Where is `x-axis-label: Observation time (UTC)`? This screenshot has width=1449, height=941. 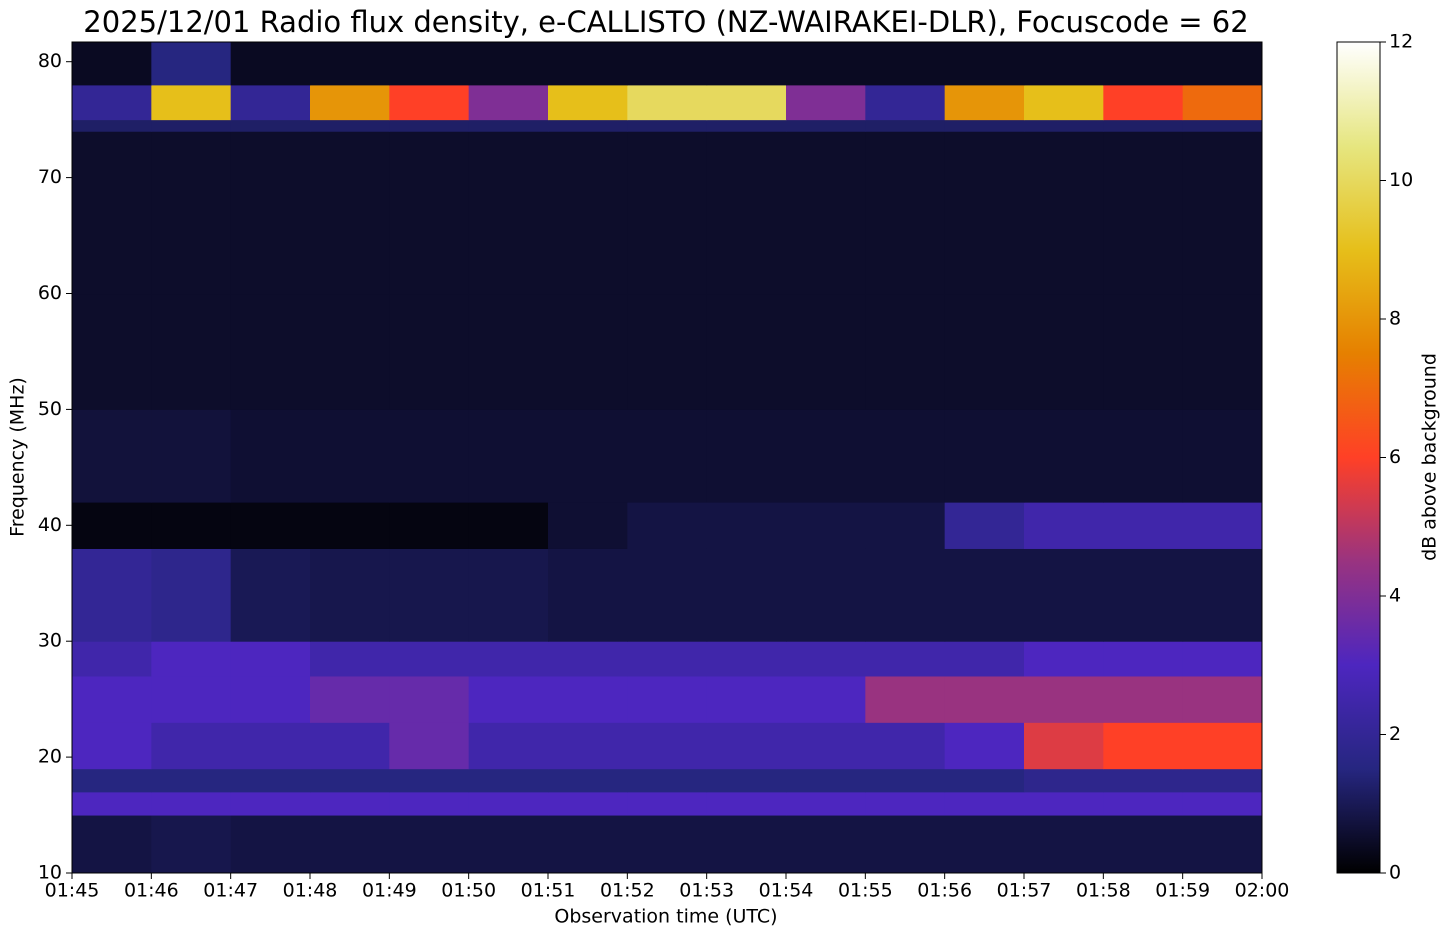
x-axis-label: Observation time (UTC) is located at coordinates (665, 917).